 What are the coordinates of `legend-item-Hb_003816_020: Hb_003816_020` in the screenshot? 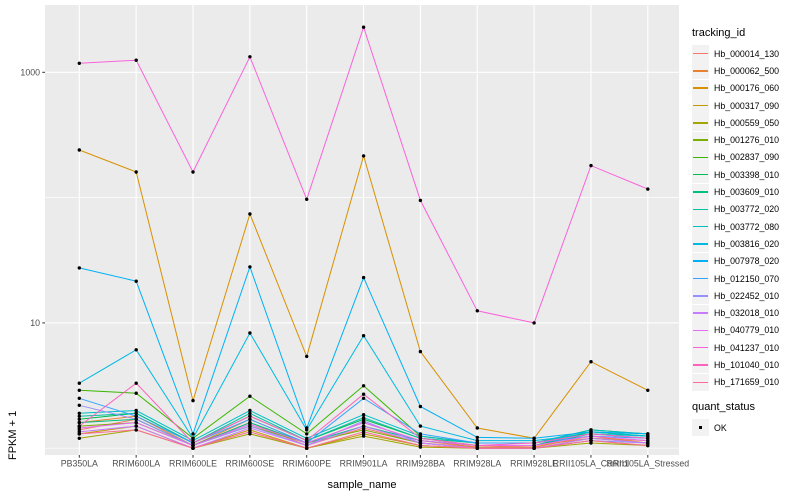 It's located at (745, 244).